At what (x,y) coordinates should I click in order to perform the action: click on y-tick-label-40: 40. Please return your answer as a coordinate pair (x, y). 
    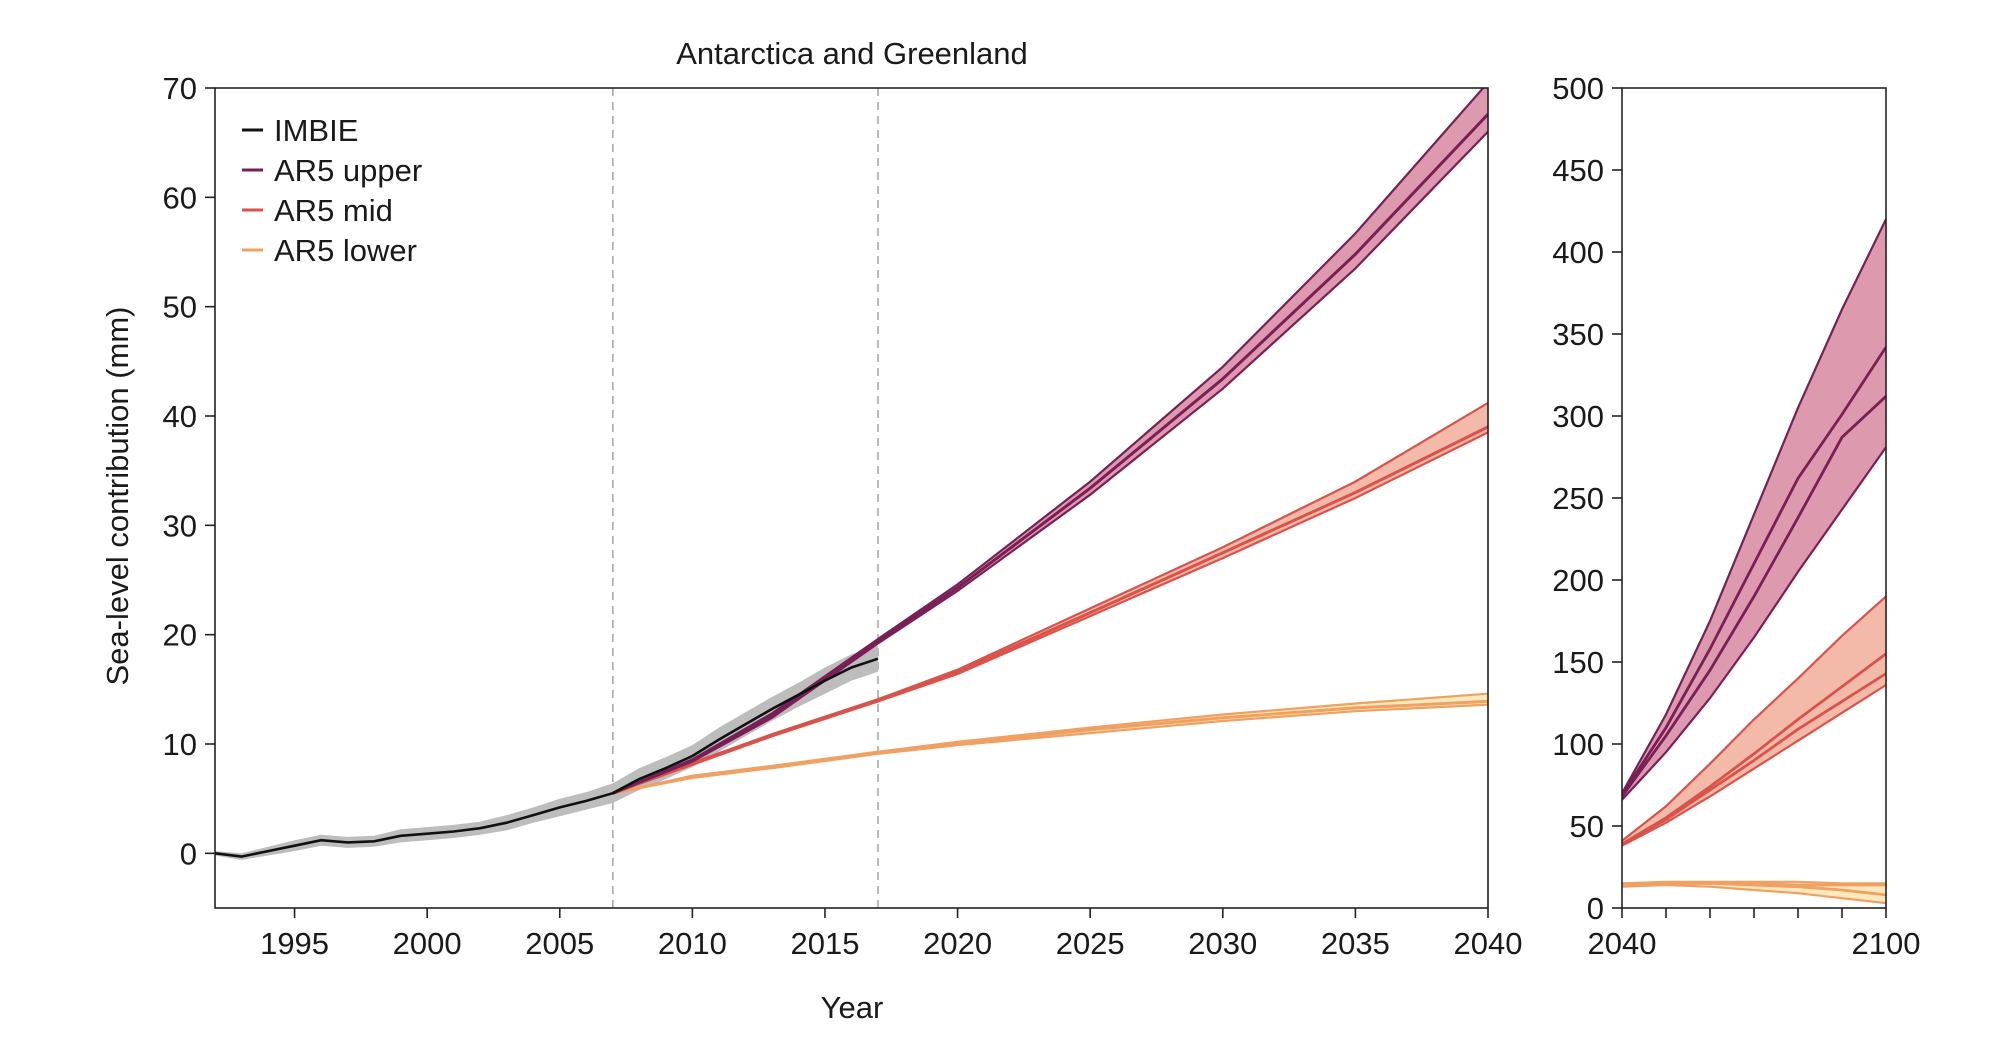
    Looking at the image, I should click on (180, 416).